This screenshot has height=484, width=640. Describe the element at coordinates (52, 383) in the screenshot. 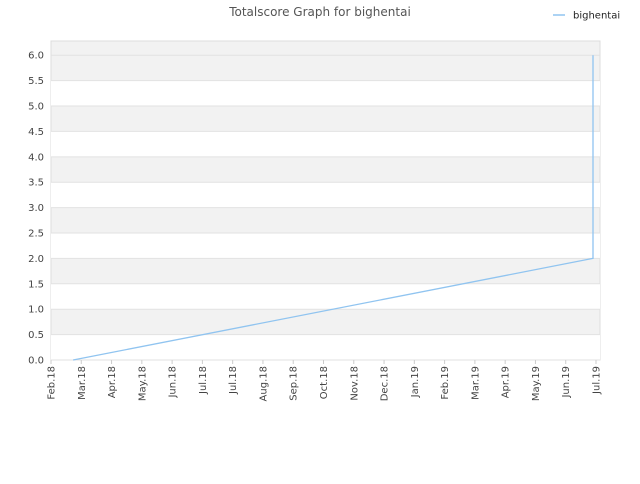

I see `x-tick-label: Feb.18` at that location.